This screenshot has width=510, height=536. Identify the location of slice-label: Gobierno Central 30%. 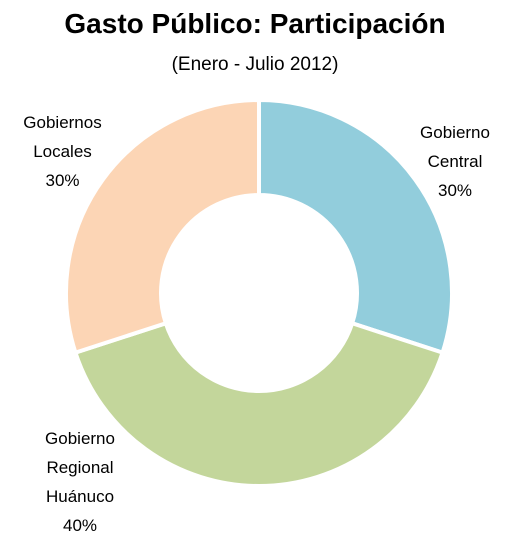
(455, 161).